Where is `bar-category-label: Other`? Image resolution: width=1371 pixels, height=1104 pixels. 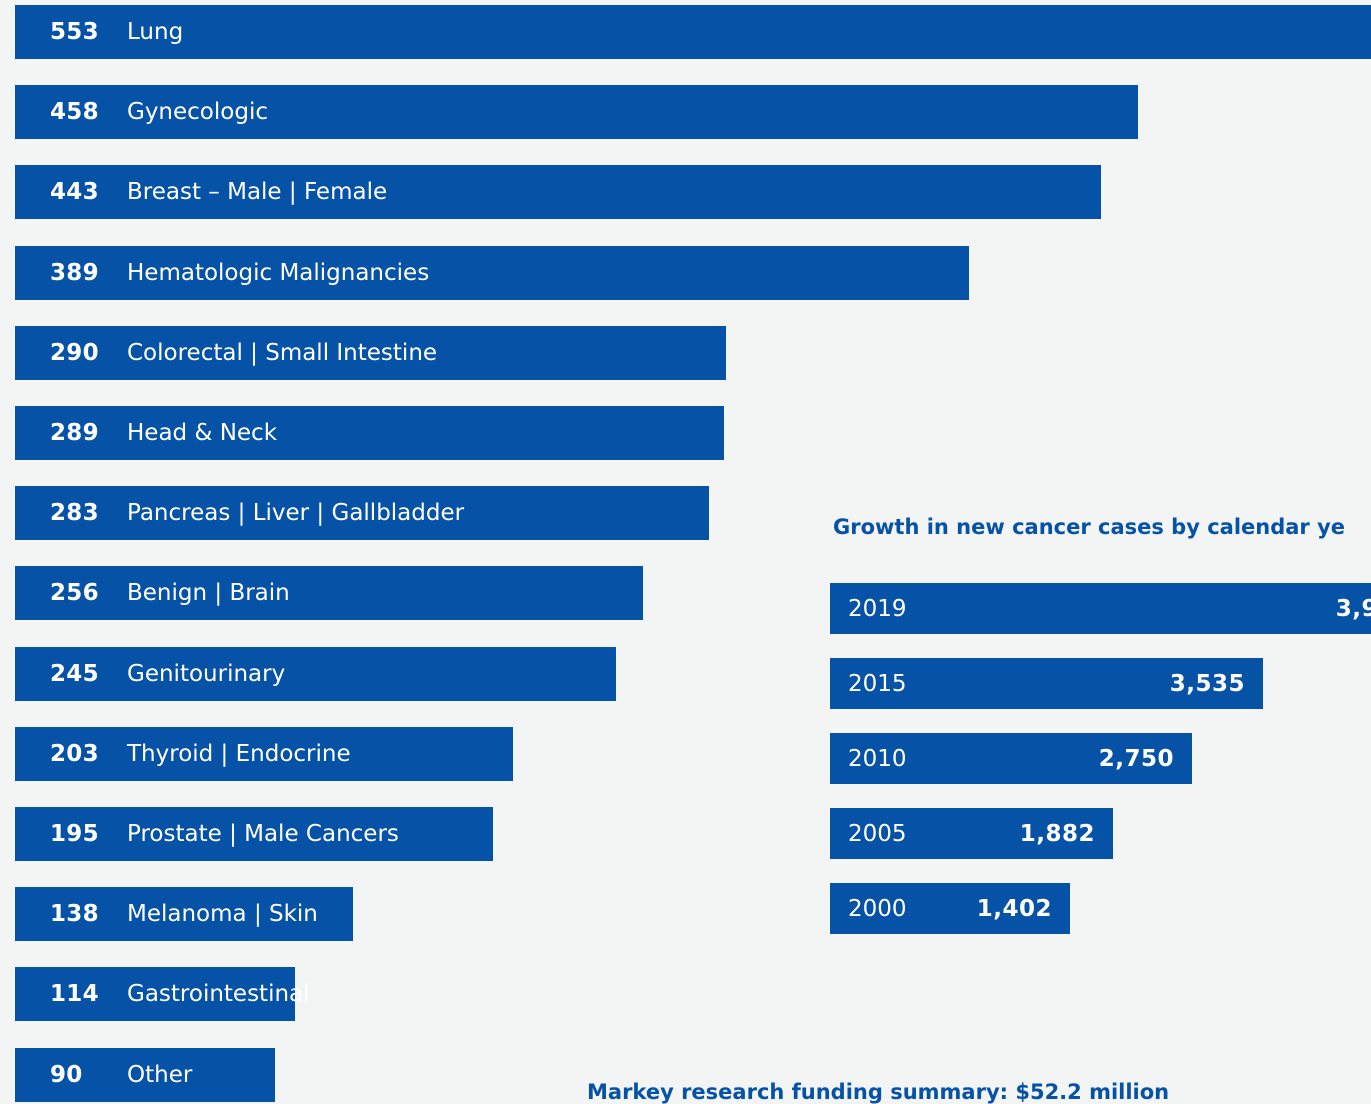 bar-category-label: Other is located at coordinates (160, 1075).